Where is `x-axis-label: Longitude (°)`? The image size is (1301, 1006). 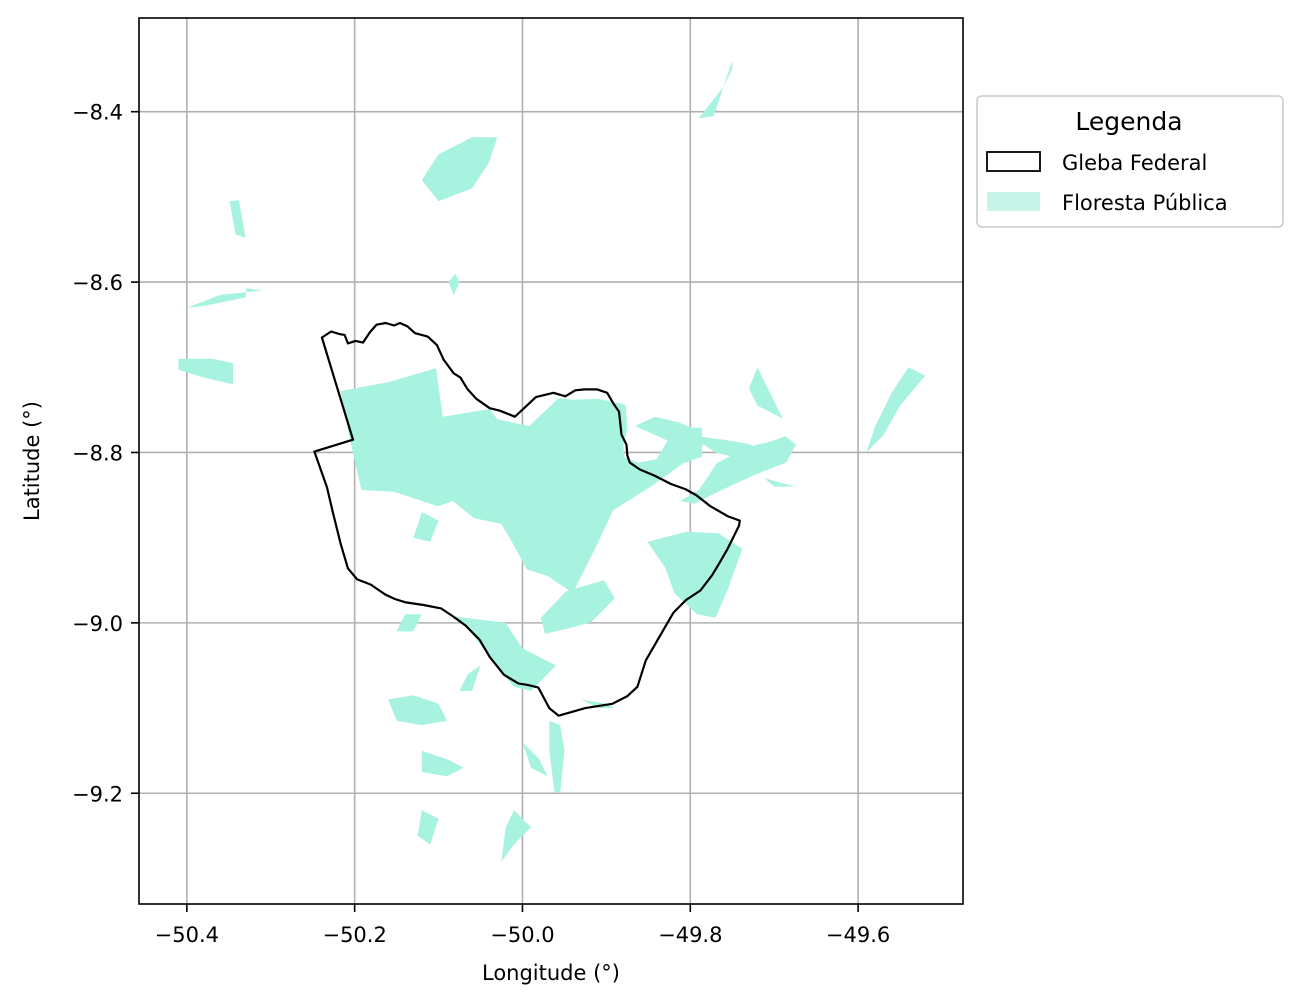
x-axis-label: Longitude (°) is located at coordinates (551, 973).